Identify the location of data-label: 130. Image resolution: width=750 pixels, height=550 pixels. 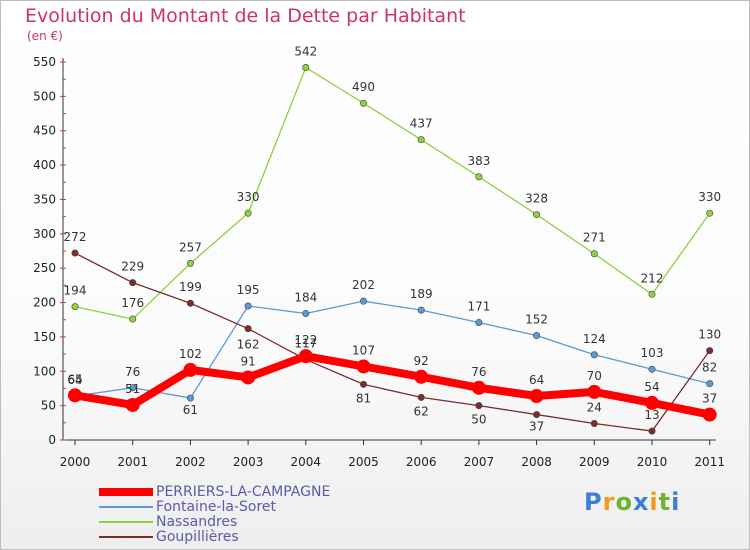
(709, 335).